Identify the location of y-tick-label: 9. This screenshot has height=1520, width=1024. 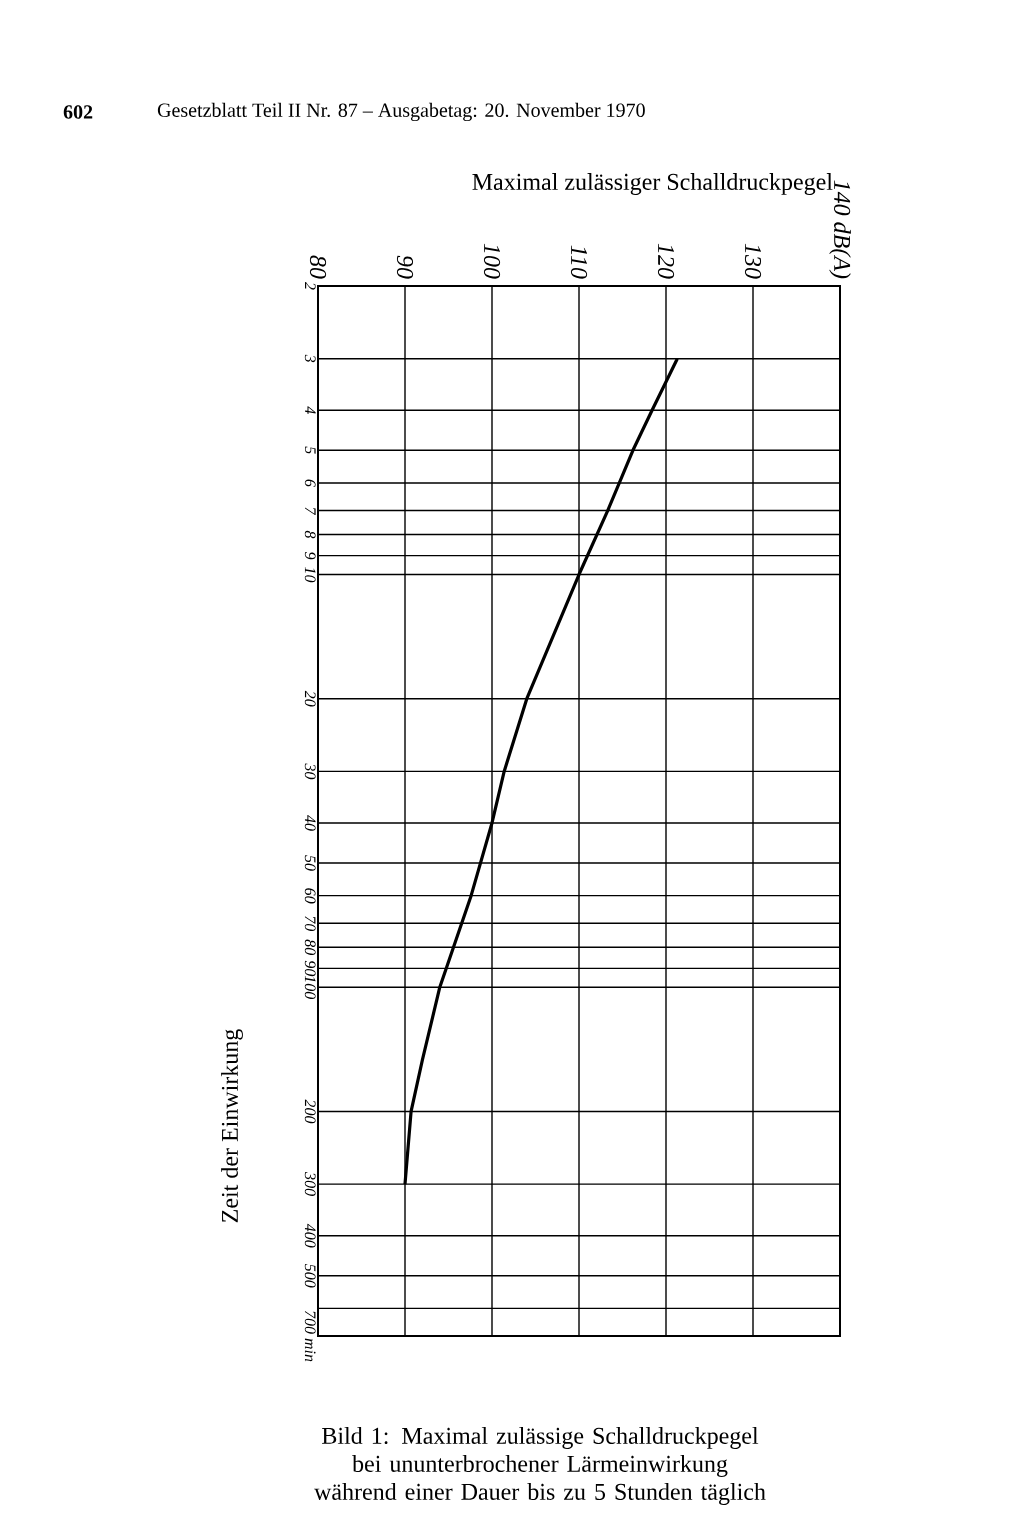
(310, 556).